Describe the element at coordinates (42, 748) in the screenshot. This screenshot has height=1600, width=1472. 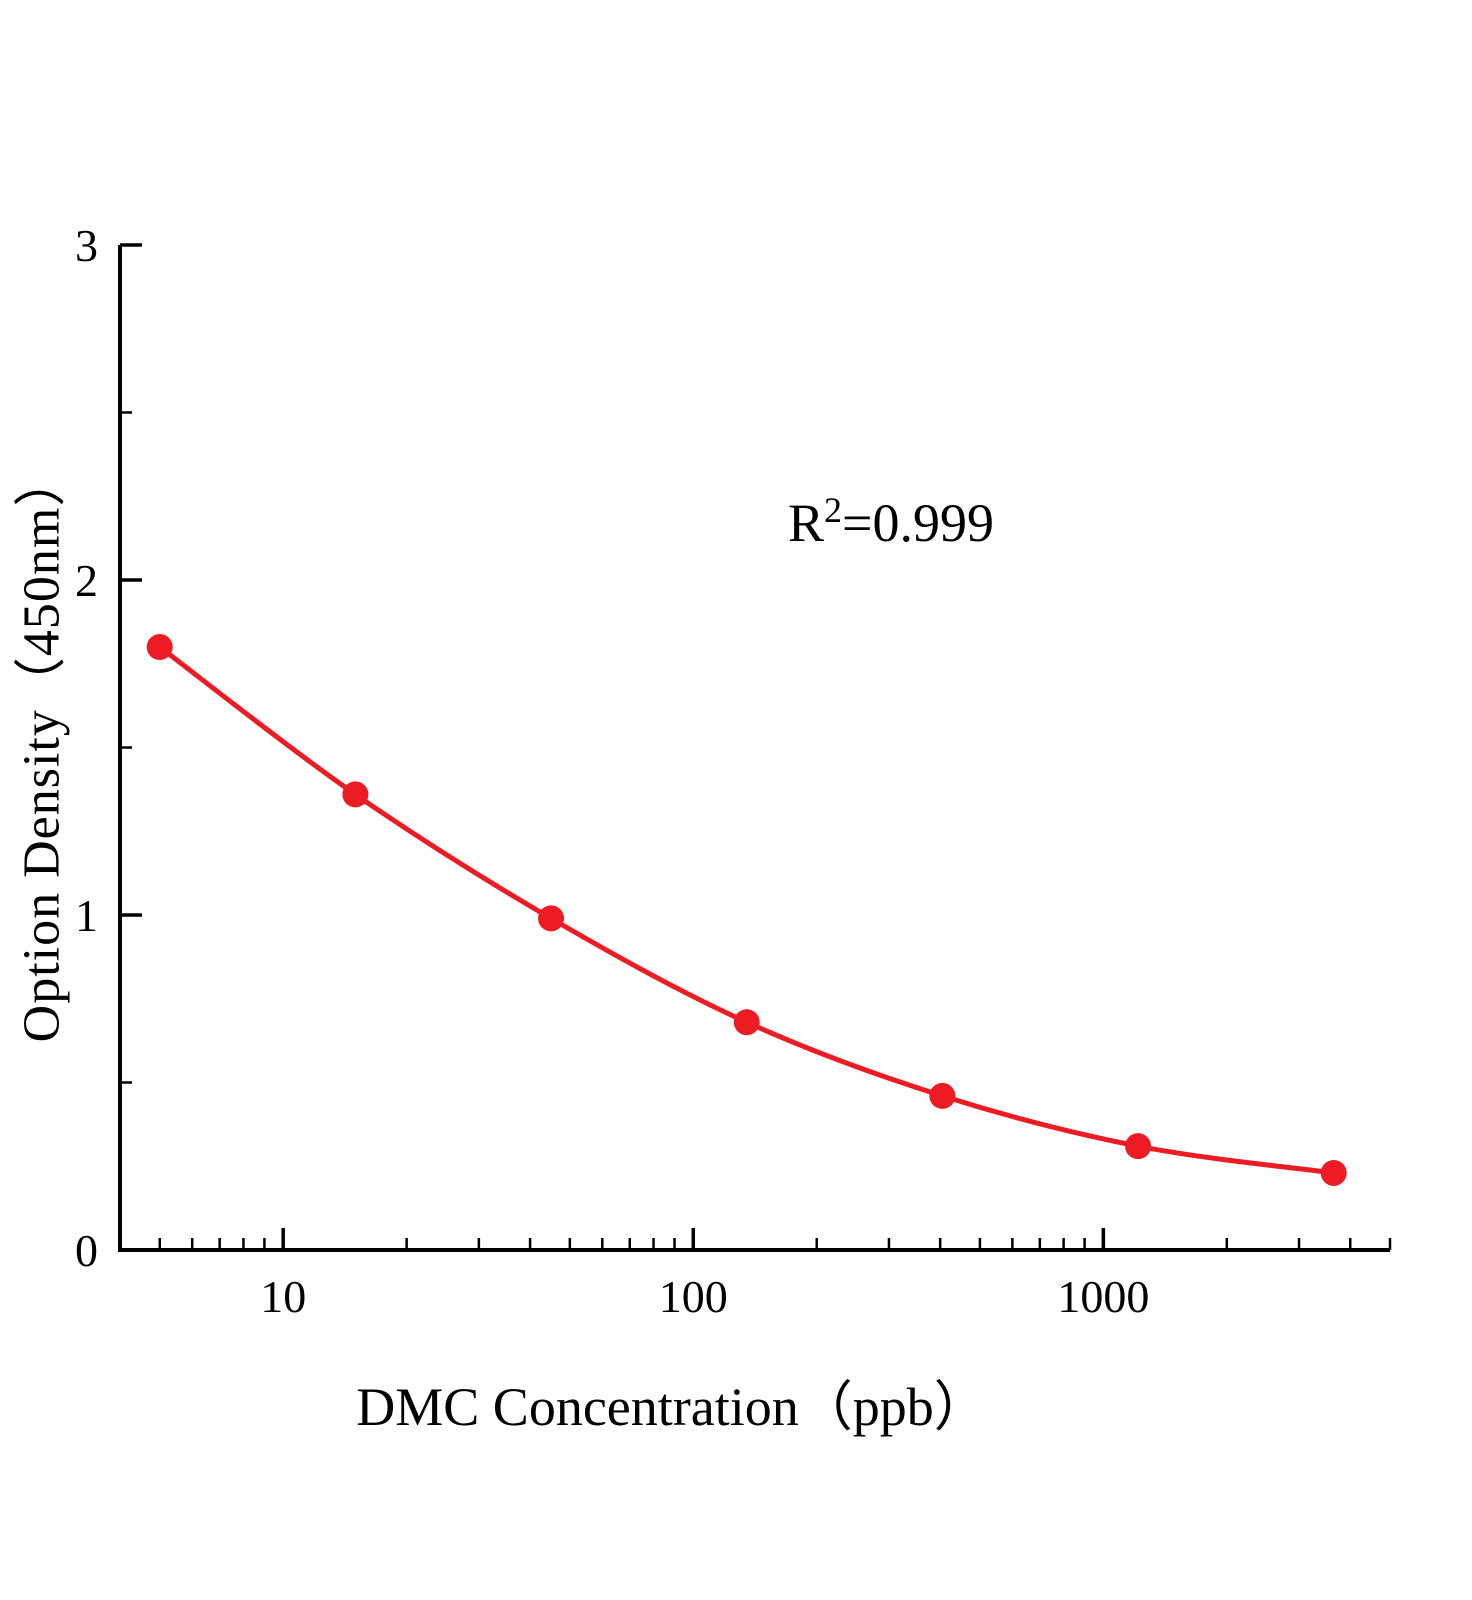
I see `y-axis-title: Option Density（450nm）` at that location.